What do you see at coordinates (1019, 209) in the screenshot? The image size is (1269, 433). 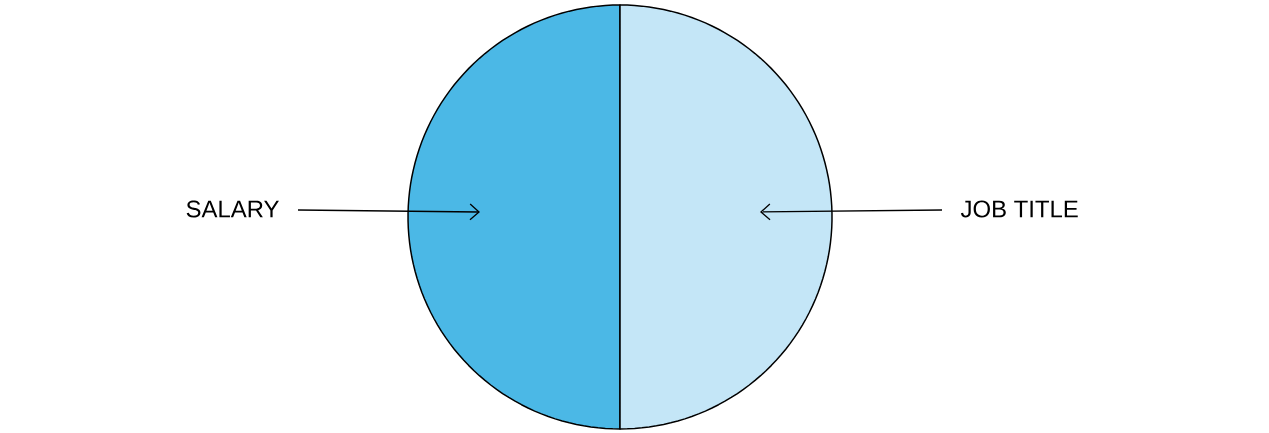 I see `slice-label: JOB TITLE` at bounding box center [1019, 209].